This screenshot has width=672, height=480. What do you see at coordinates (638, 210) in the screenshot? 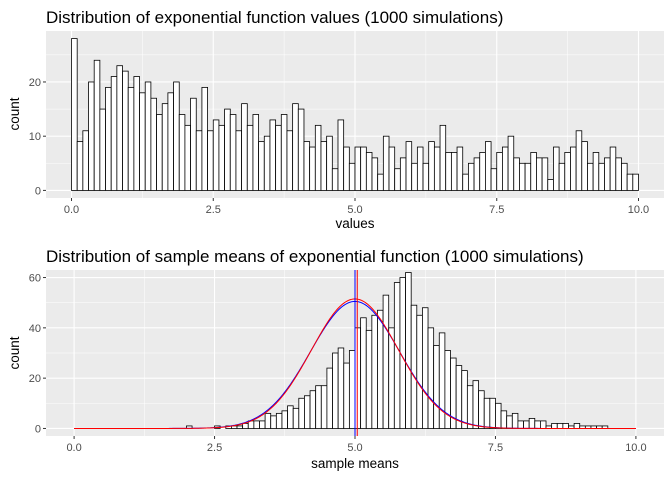
I see `x-tick-label: 10.0` at bounding box center [638, 210].